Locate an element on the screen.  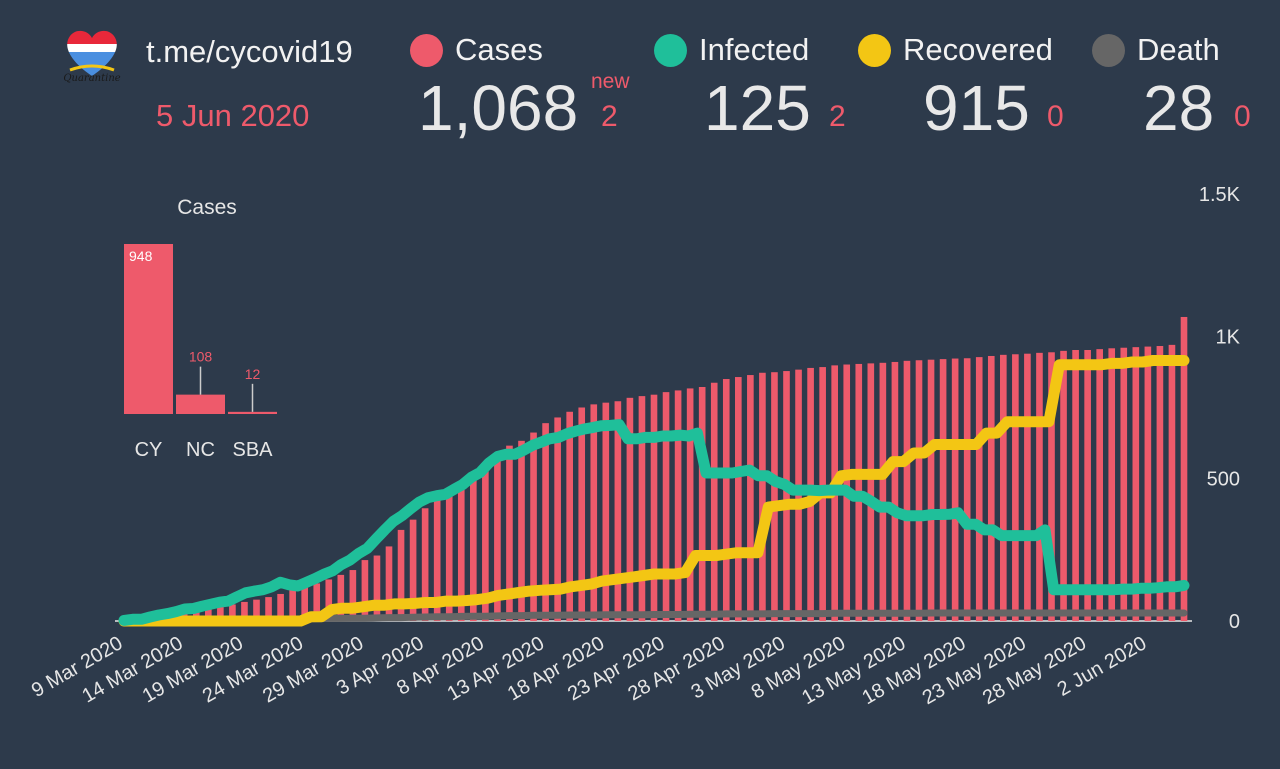
legend-cases: Cases is located at coordinates (476, 50).